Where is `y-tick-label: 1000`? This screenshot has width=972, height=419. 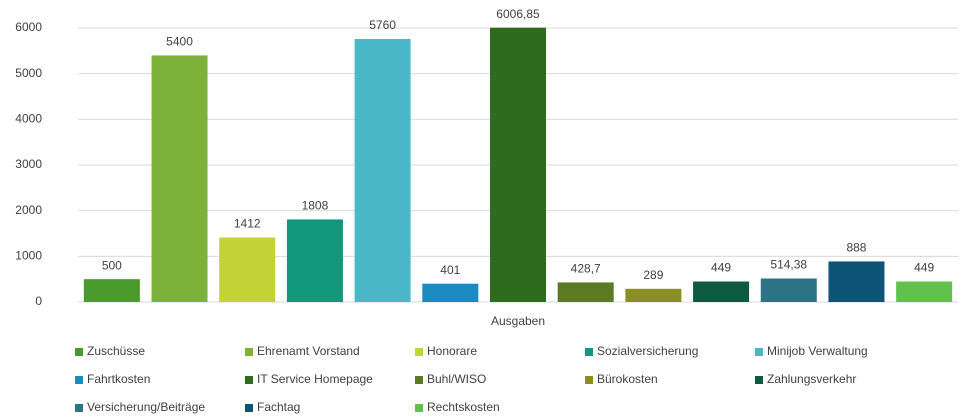
y-tick-label: 1000 is located at coordinates (28, 256).